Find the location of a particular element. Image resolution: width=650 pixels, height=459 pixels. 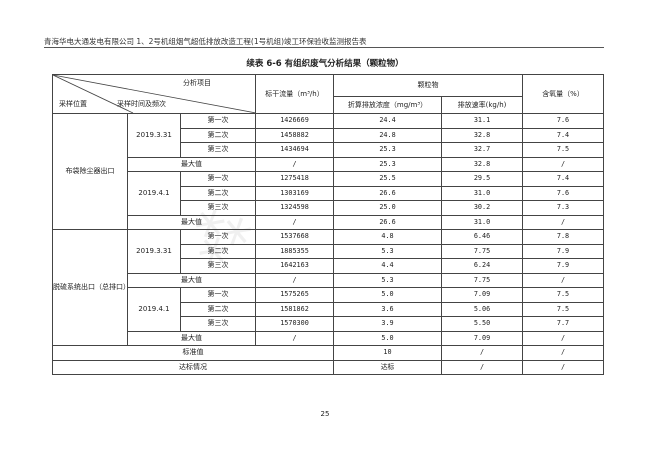

flow-cell: 1426669 is located at coordinates (295, 121).